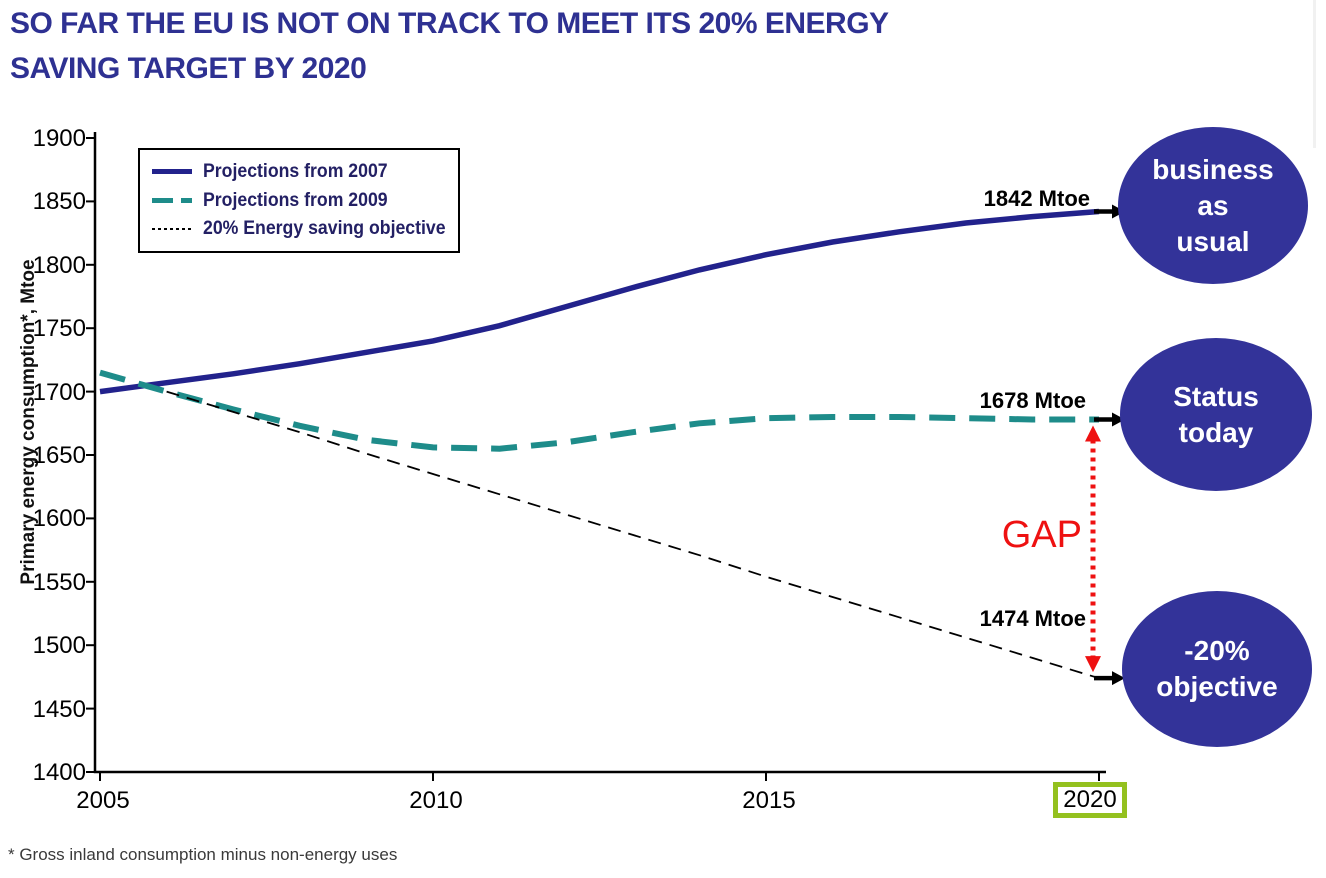  I want to click on legend-item-1: Projections from 2009, so click(303, 201).